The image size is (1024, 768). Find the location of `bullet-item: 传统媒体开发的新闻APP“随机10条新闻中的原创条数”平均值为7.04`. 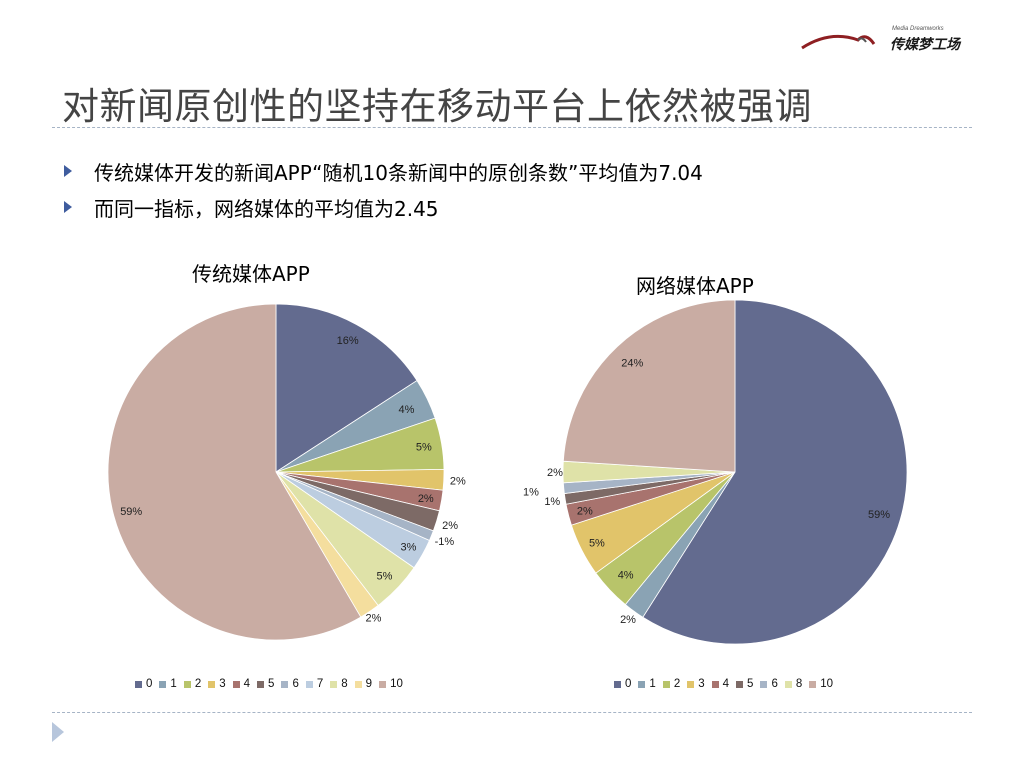

bullet-item: 传统媒体开发的新闻APP“随机10条新闻中的原创条数”平均值为7.04 is located at coordinates (383, 171).